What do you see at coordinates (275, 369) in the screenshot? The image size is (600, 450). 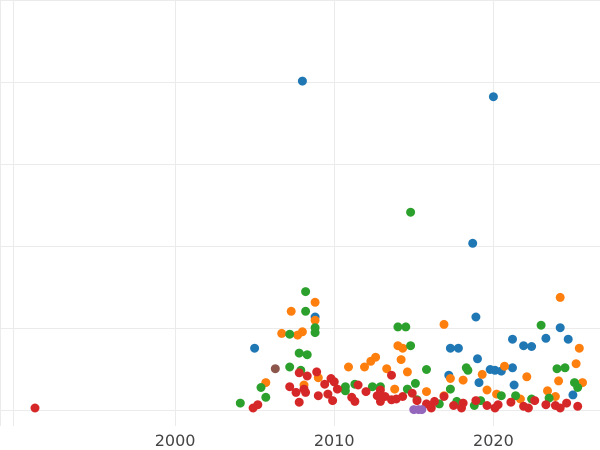 I see `data-point-brown` at bounding box center [275, 369].